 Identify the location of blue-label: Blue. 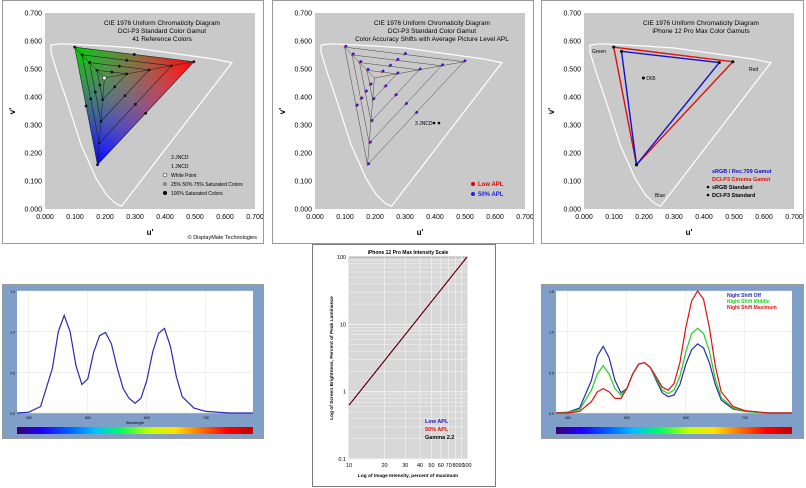
(660, 196).